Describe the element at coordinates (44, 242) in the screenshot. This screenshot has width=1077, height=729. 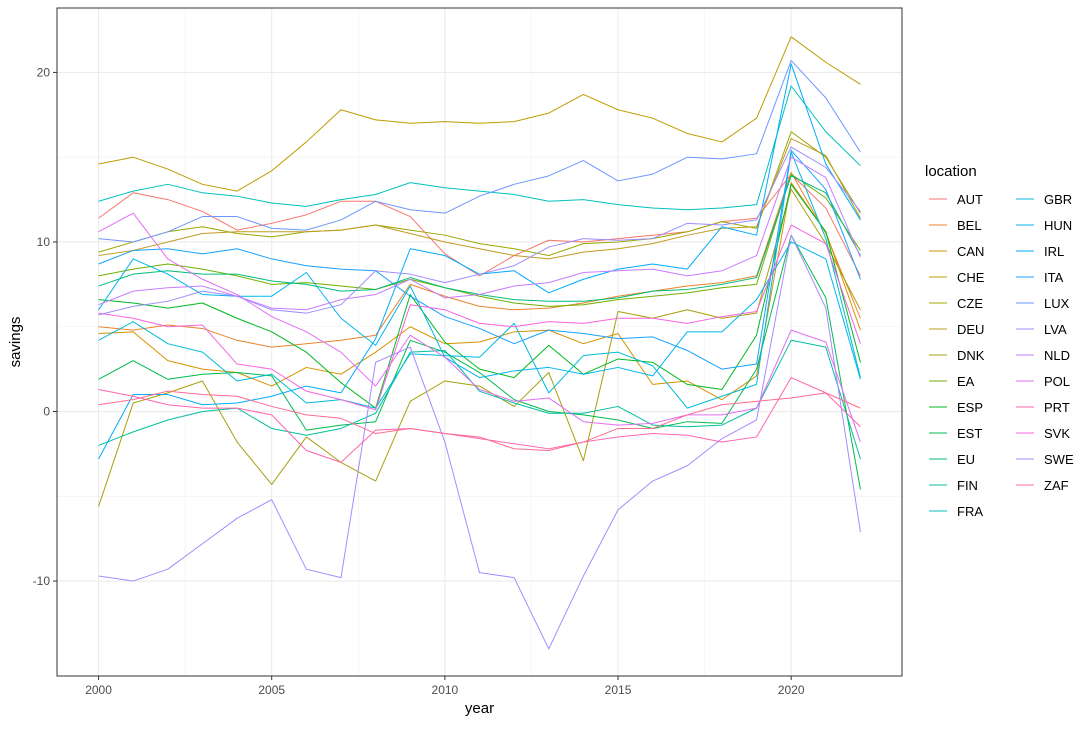
I see `y-tick-label: 10` at that location.